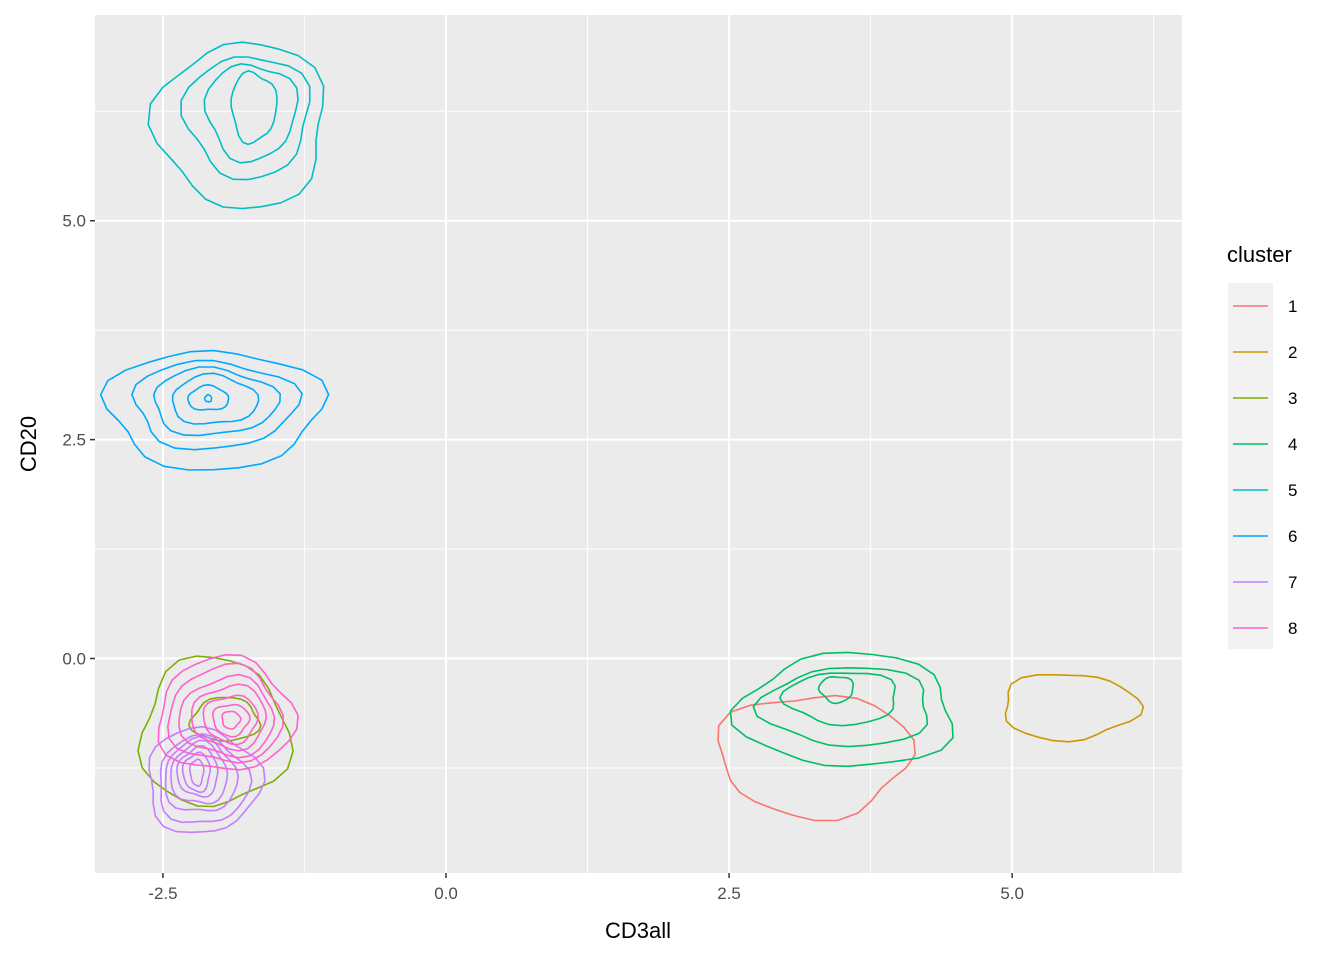  What do you see at coordinates (1012, 893) in the screenshot?
I see `x-tick-label: 5.0` at bounding box center [1012, 893].